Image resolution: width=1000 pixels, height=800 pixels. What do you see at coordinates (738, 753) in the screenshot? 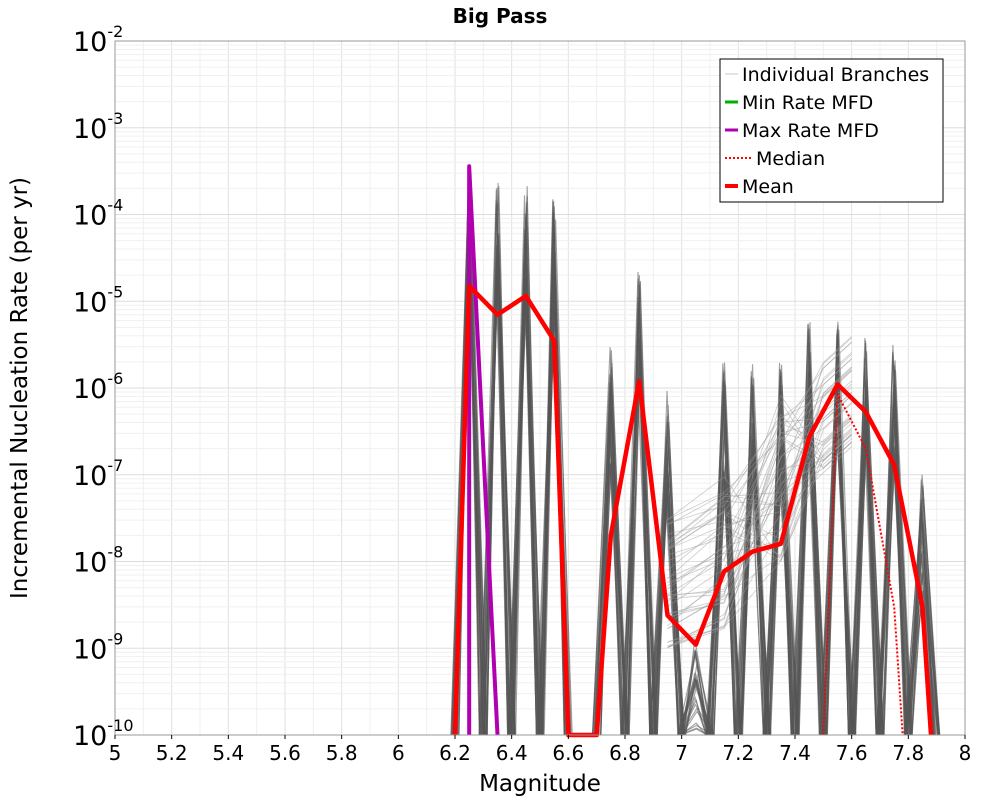
I see `x-tick-label: 7.2` at bounding box center [738, 753].